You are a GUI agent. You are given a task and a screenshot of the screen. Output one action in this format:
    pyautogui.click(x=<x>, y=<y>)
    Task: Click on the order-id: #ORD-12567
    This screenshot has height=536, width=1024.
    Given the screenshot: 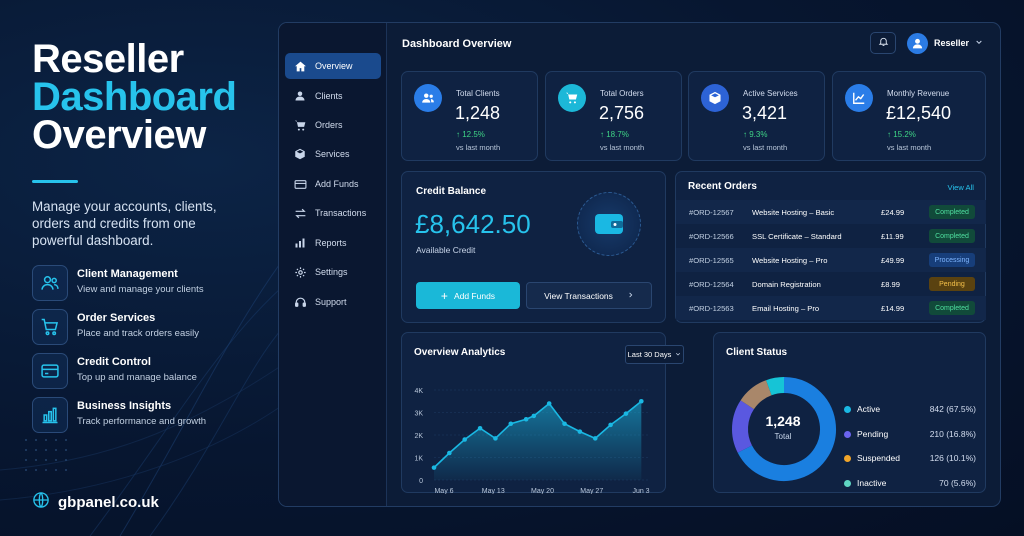 What is the action you would take?
    pyautogui.click(x=711, y=212)
    